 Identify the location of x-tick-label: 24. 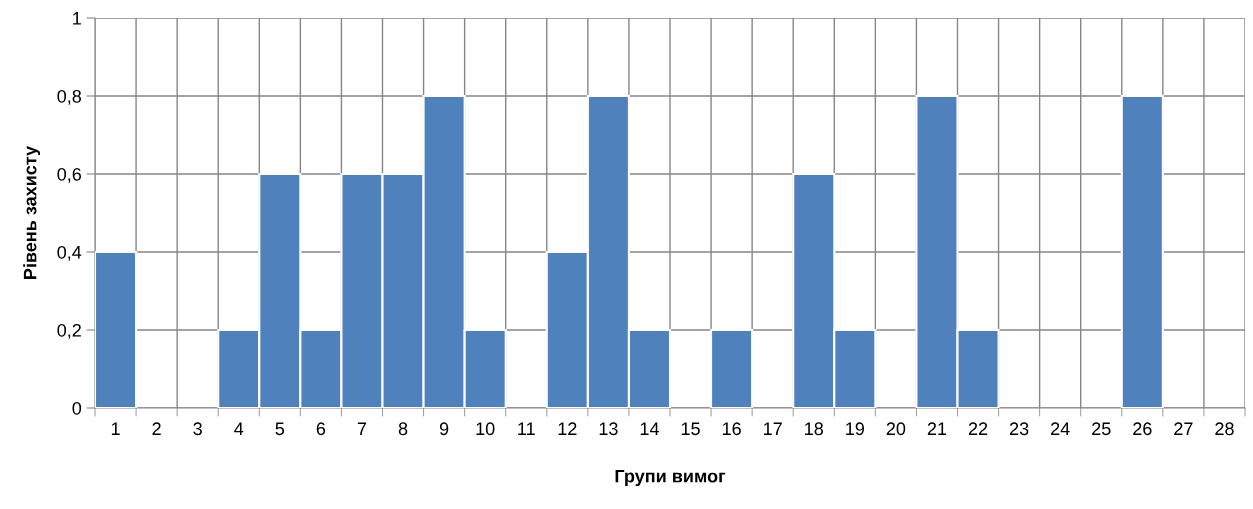
(1060, 428).